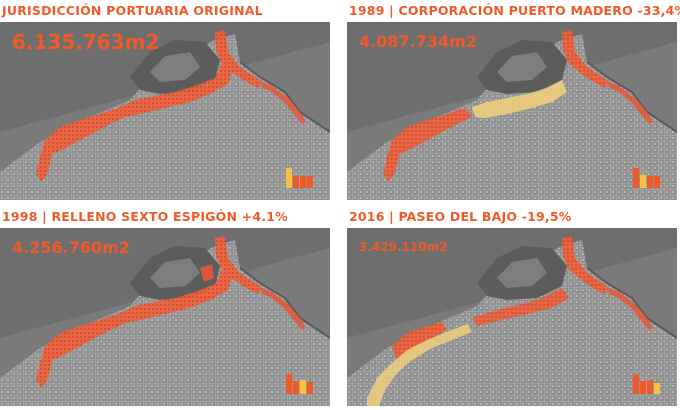 The width and height of the screenshot is (680, 410). Describe the element at coordinates (418, 41) in the screenshot. I see `area-value: 4.087.734m2` at that location.